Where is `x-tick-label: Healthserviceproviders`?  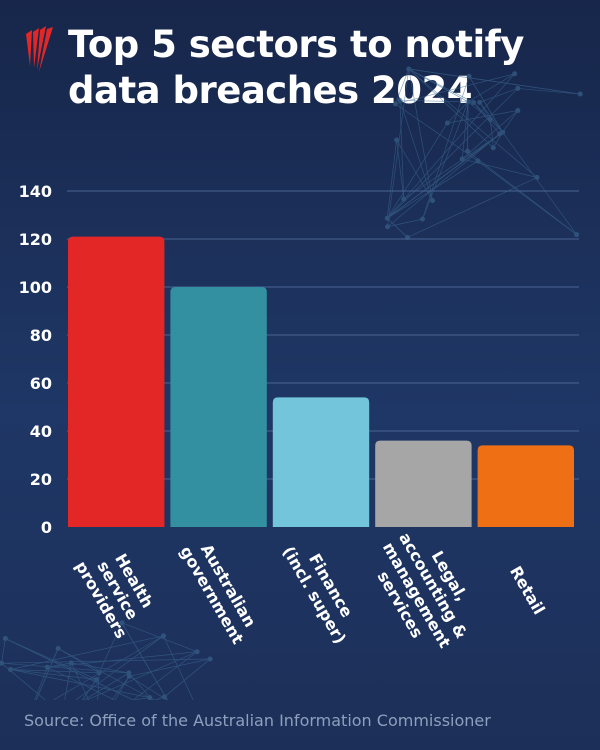
x-tick-label: Healthserviceproviders is located at coordinates (118, 590).